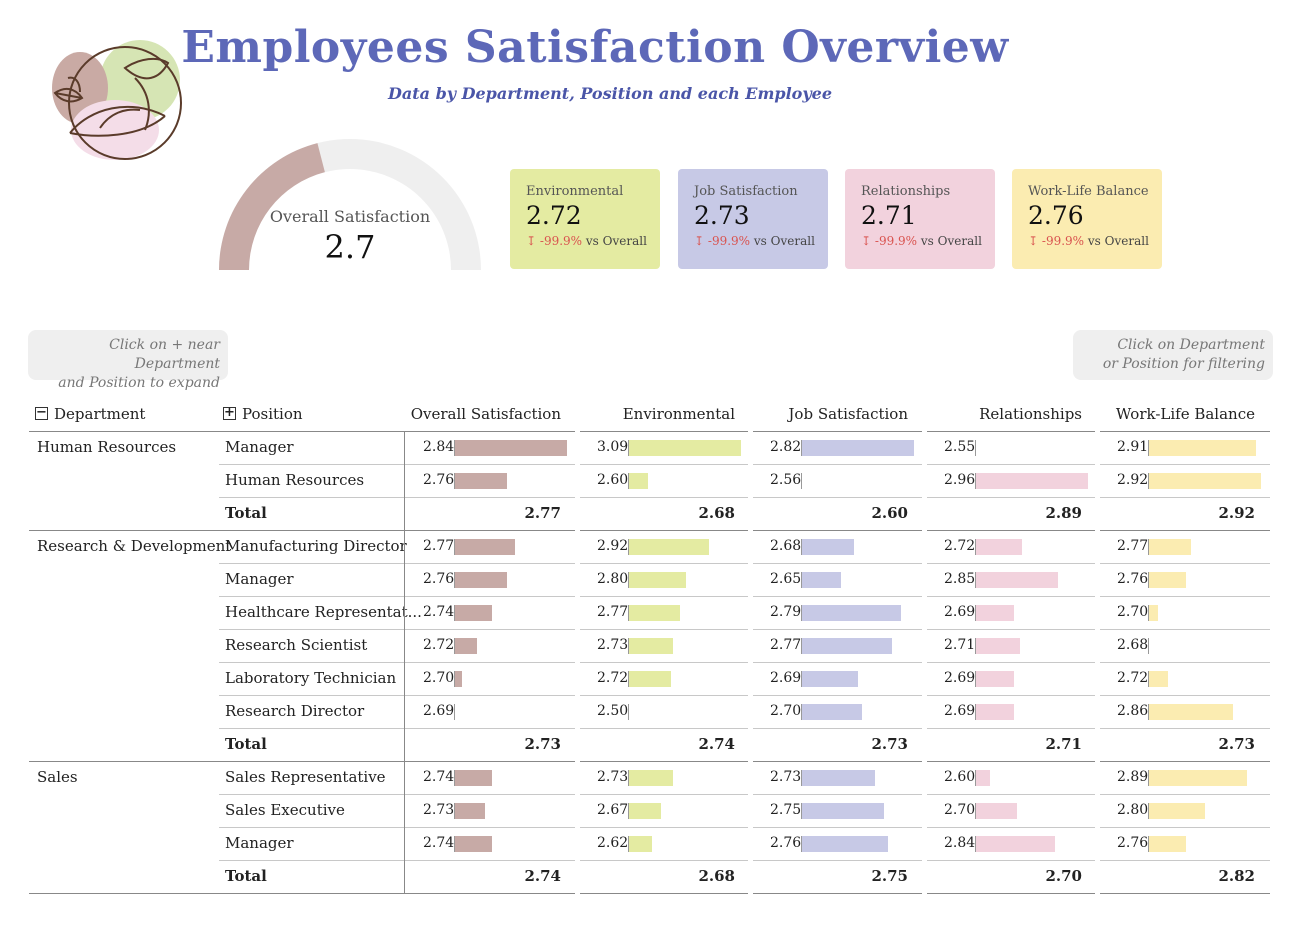 The image size is (1292, 950). Describe the element at coordinates (716, 744) in the screenshot. I see `total-value: 2.74` at that location.